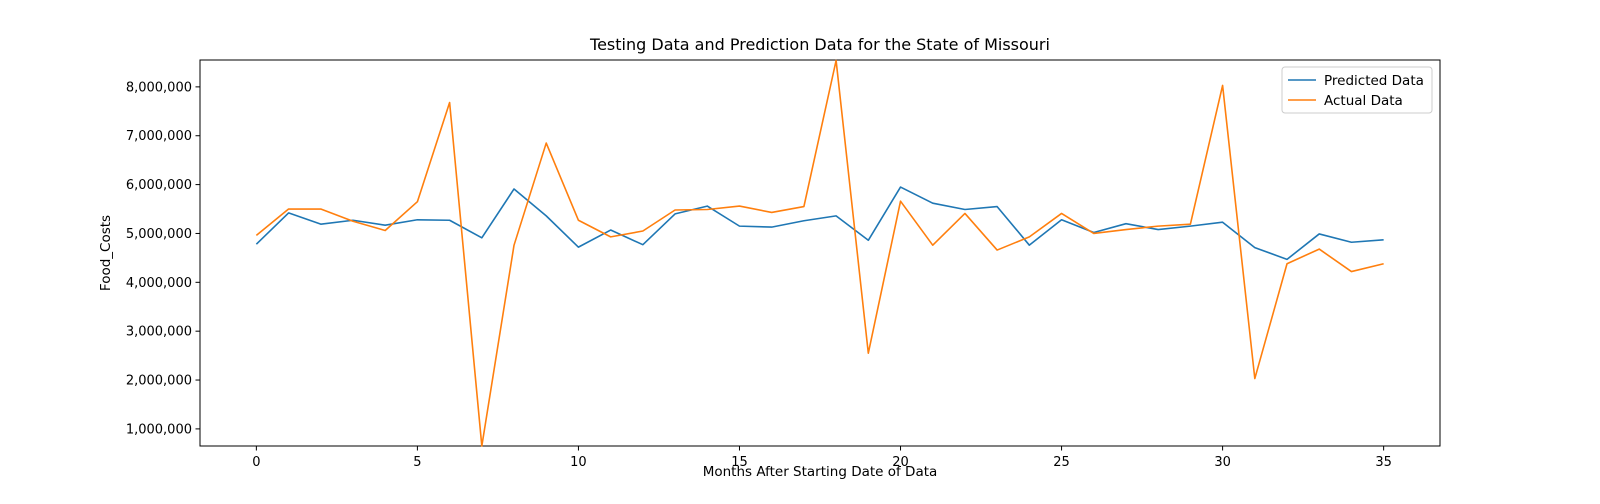 The height and width of the screenshot is (504, 1600). I want to click on y-tick-label: 3,000,000, so click(159, 332).